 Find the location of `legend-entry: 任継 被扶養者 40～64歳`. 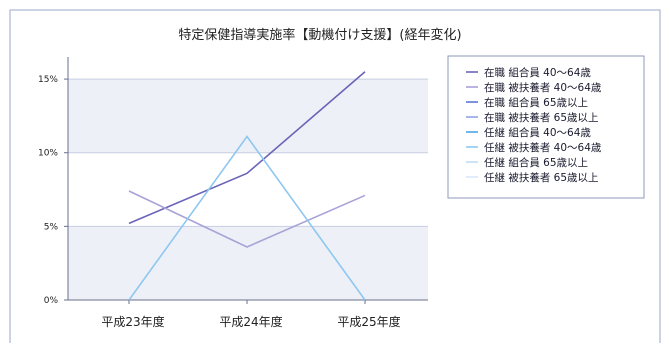

legend-entry: 任継 被扶養者 40～64歳 is located at coordinates (543, 147).